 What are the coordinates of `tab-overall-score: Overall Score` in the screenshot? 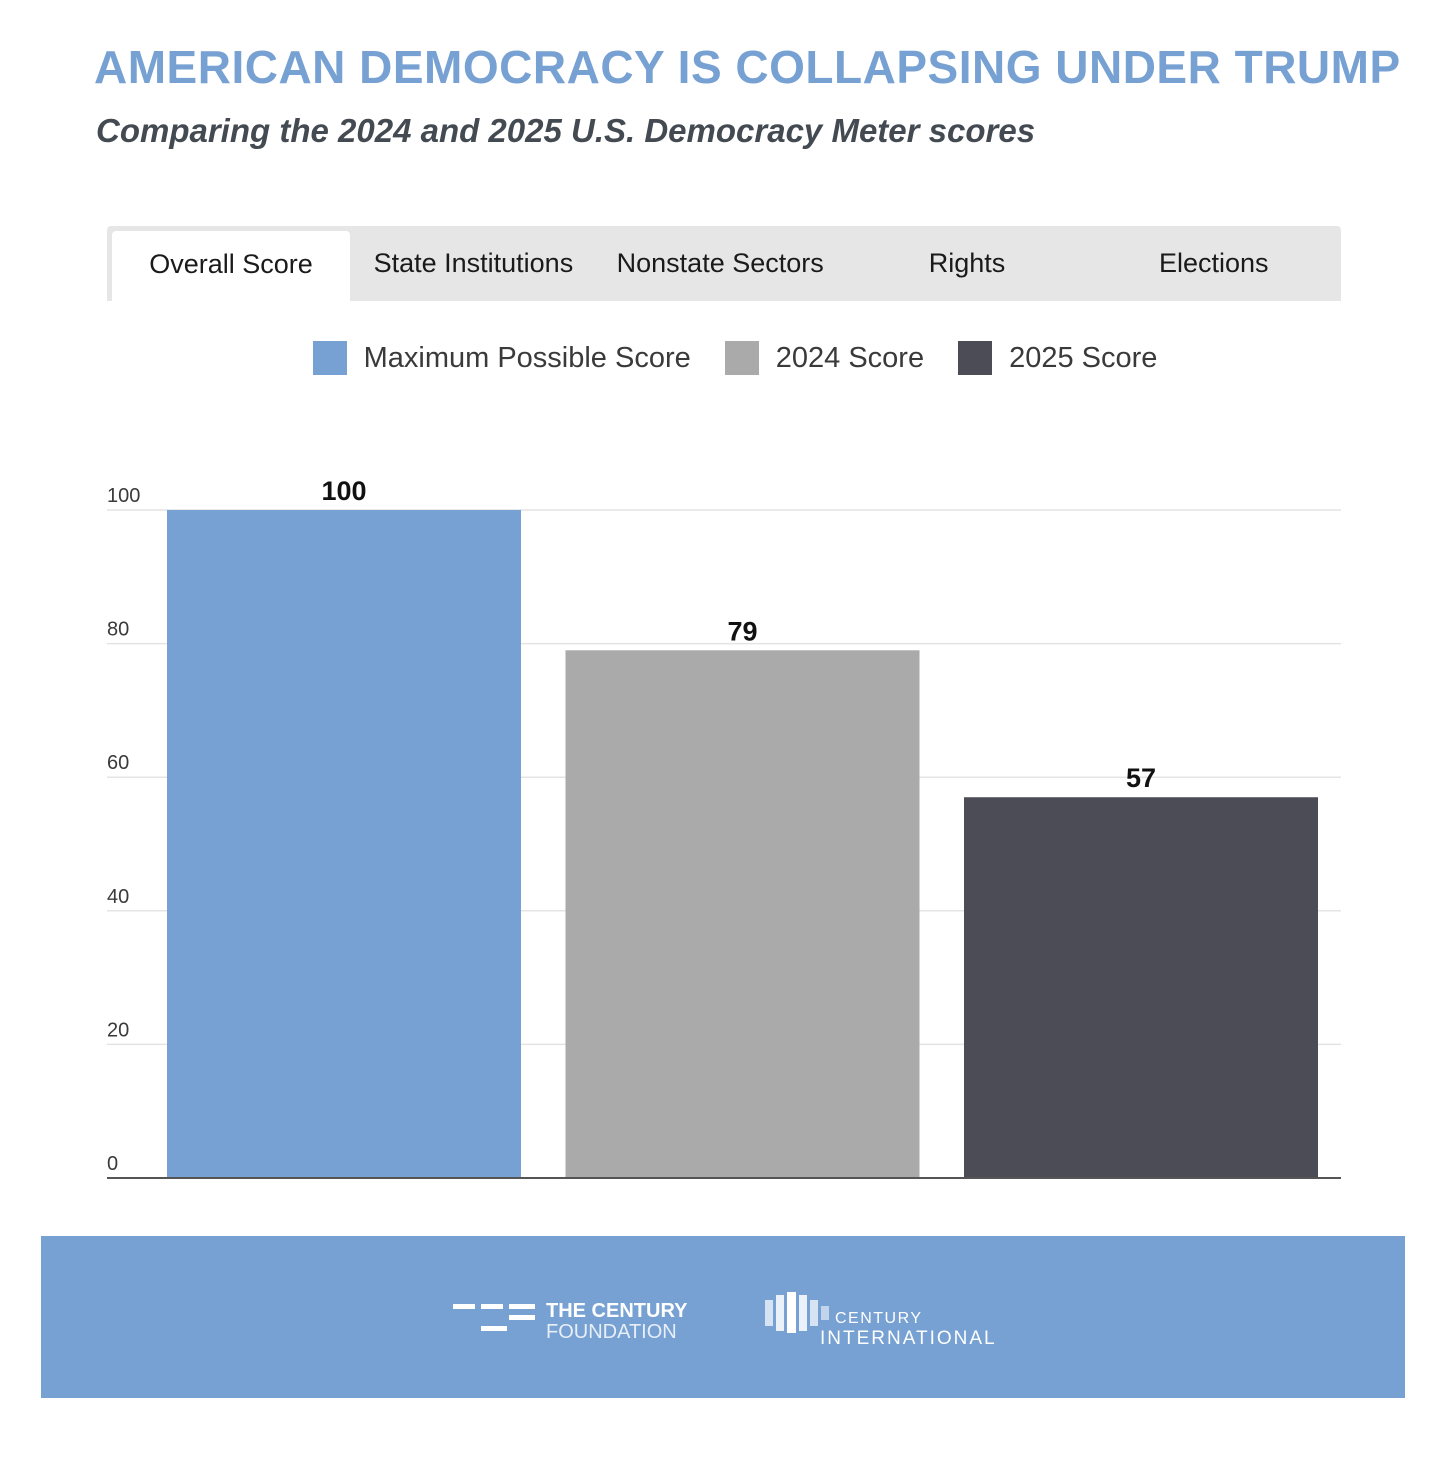 It's located at (231, 266).